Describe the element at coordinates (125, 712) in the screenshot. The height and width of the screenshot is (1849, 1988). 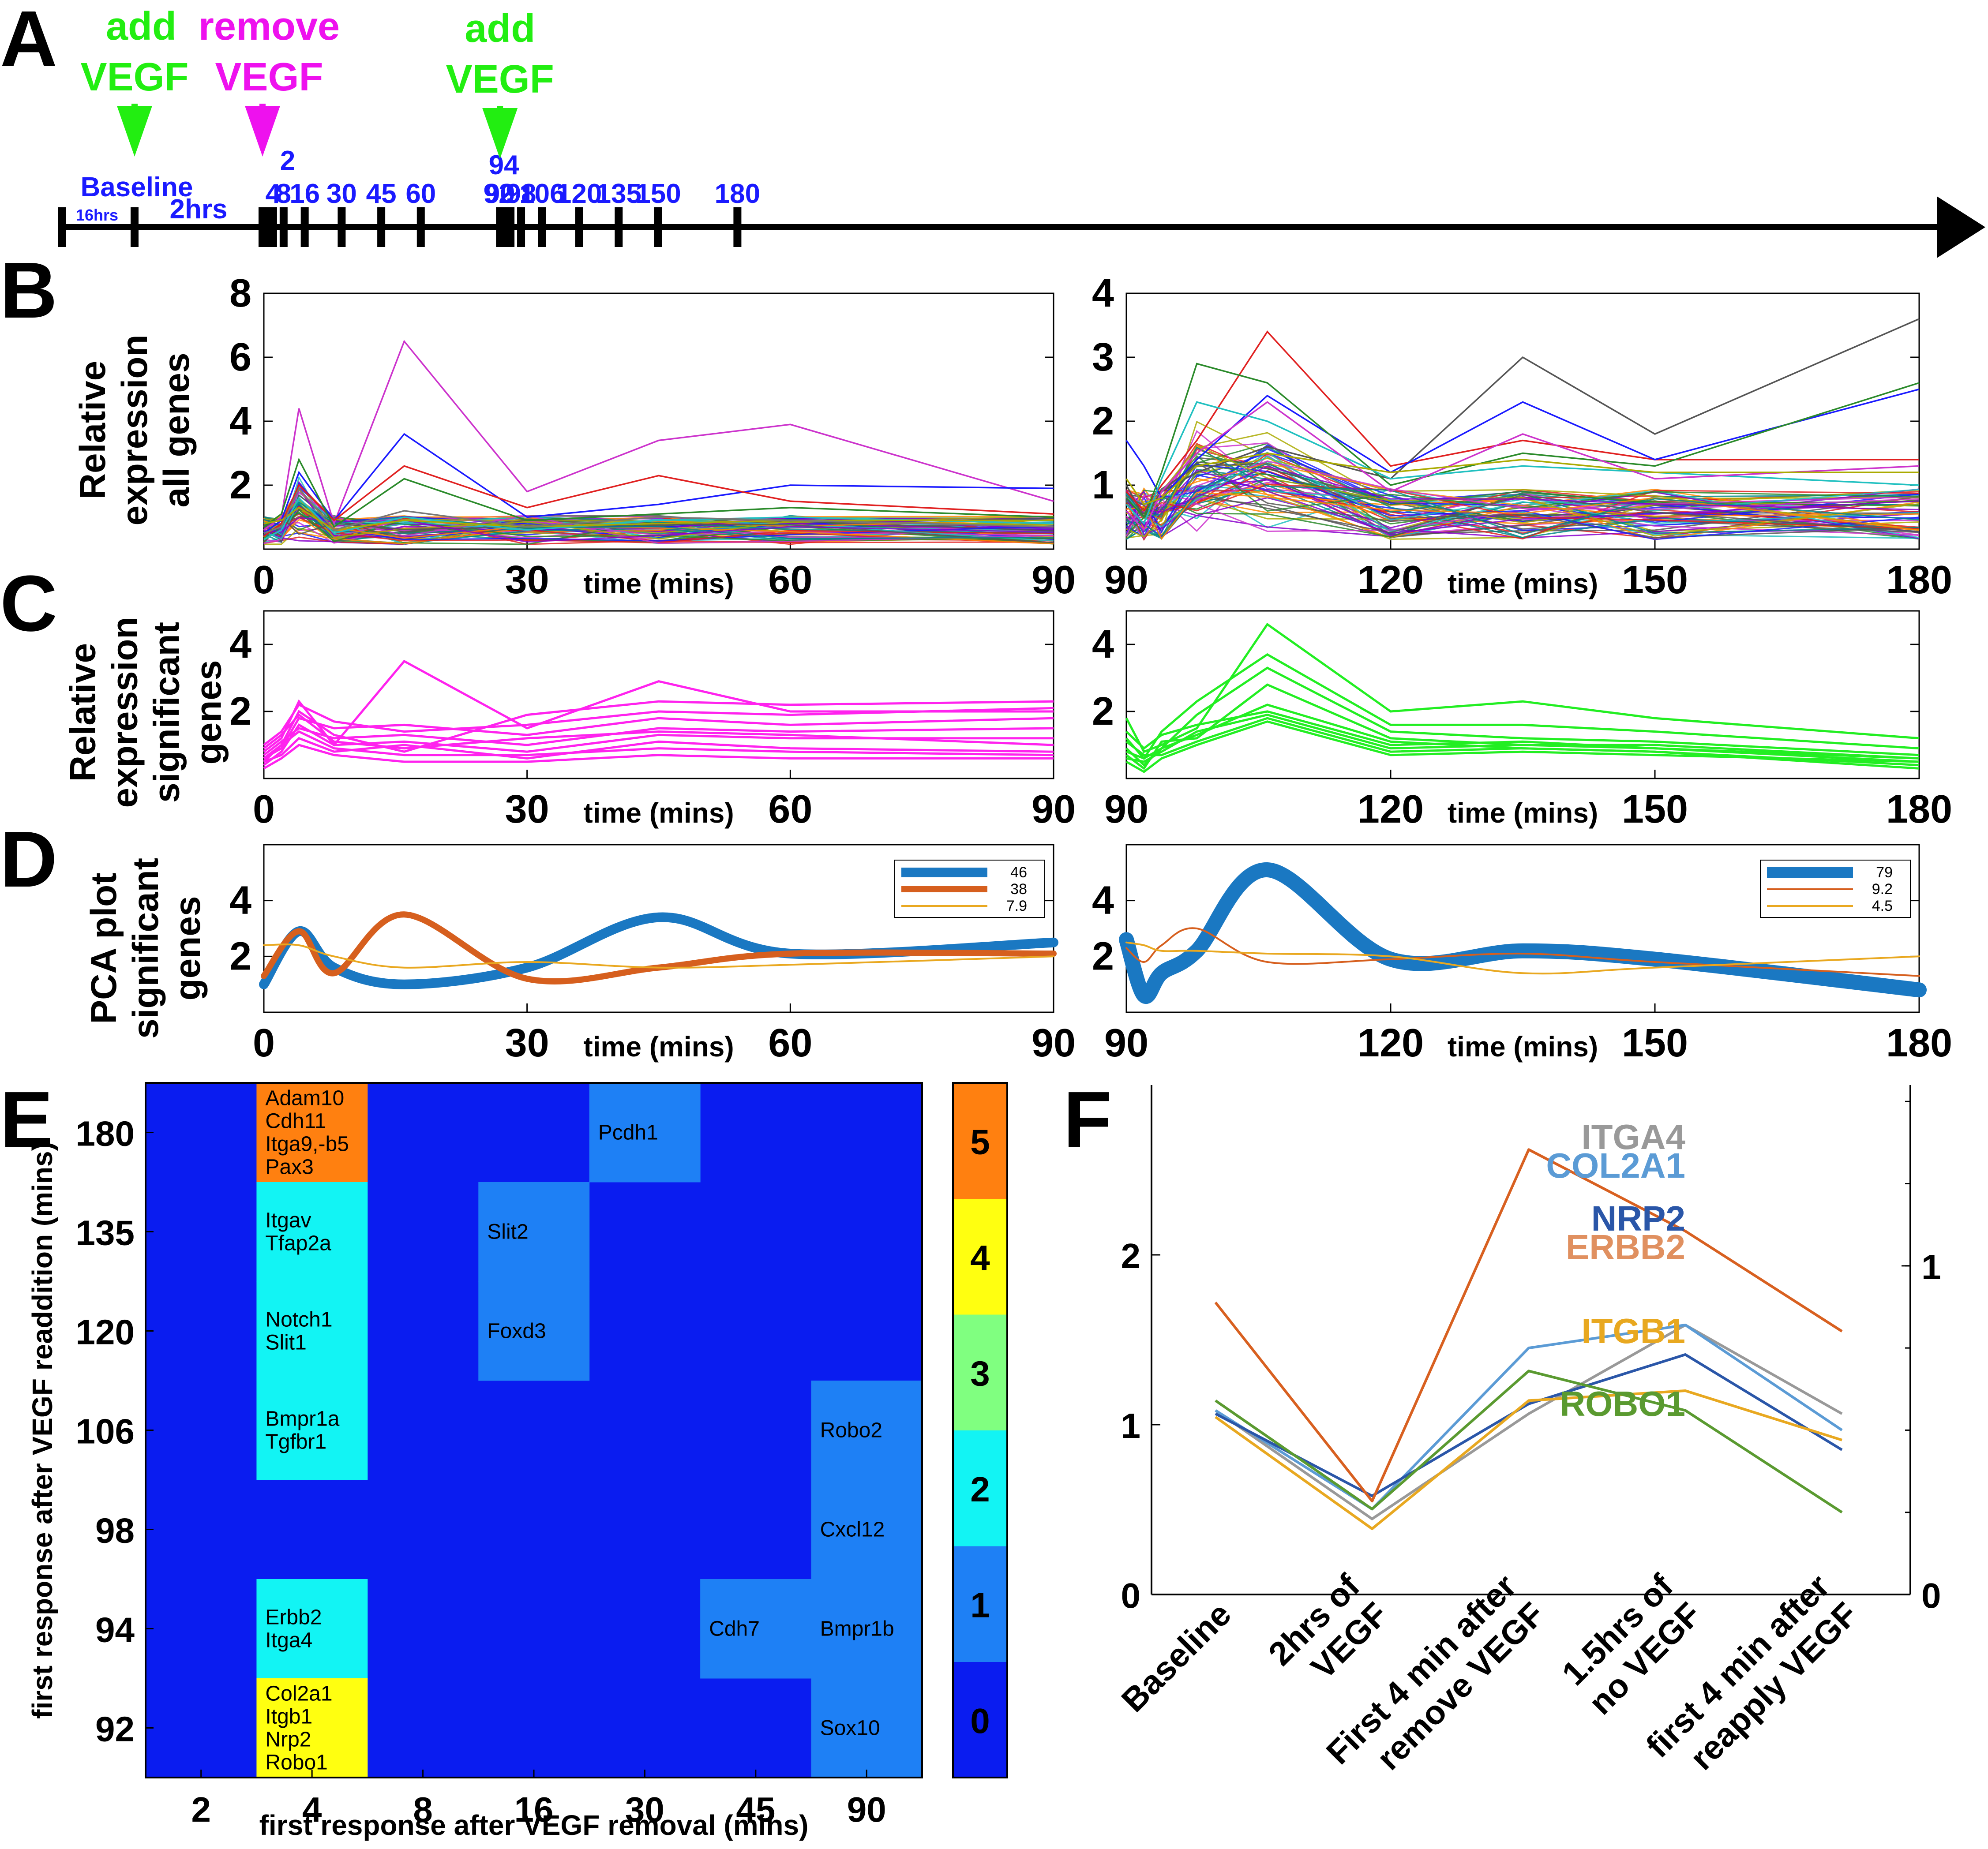
I see `row-label-line: expression` at that location.